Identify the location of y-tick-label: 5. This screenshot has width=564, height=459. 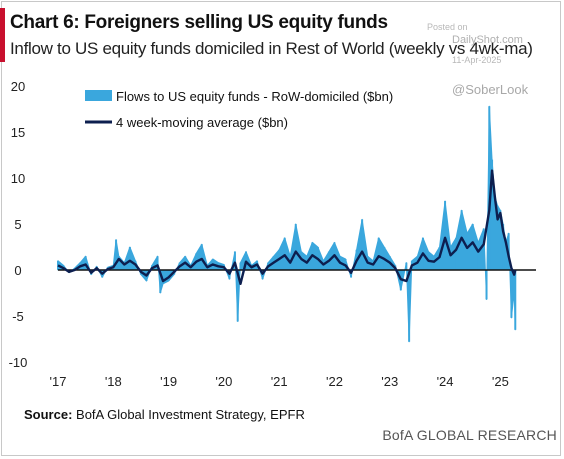
(17, 224).